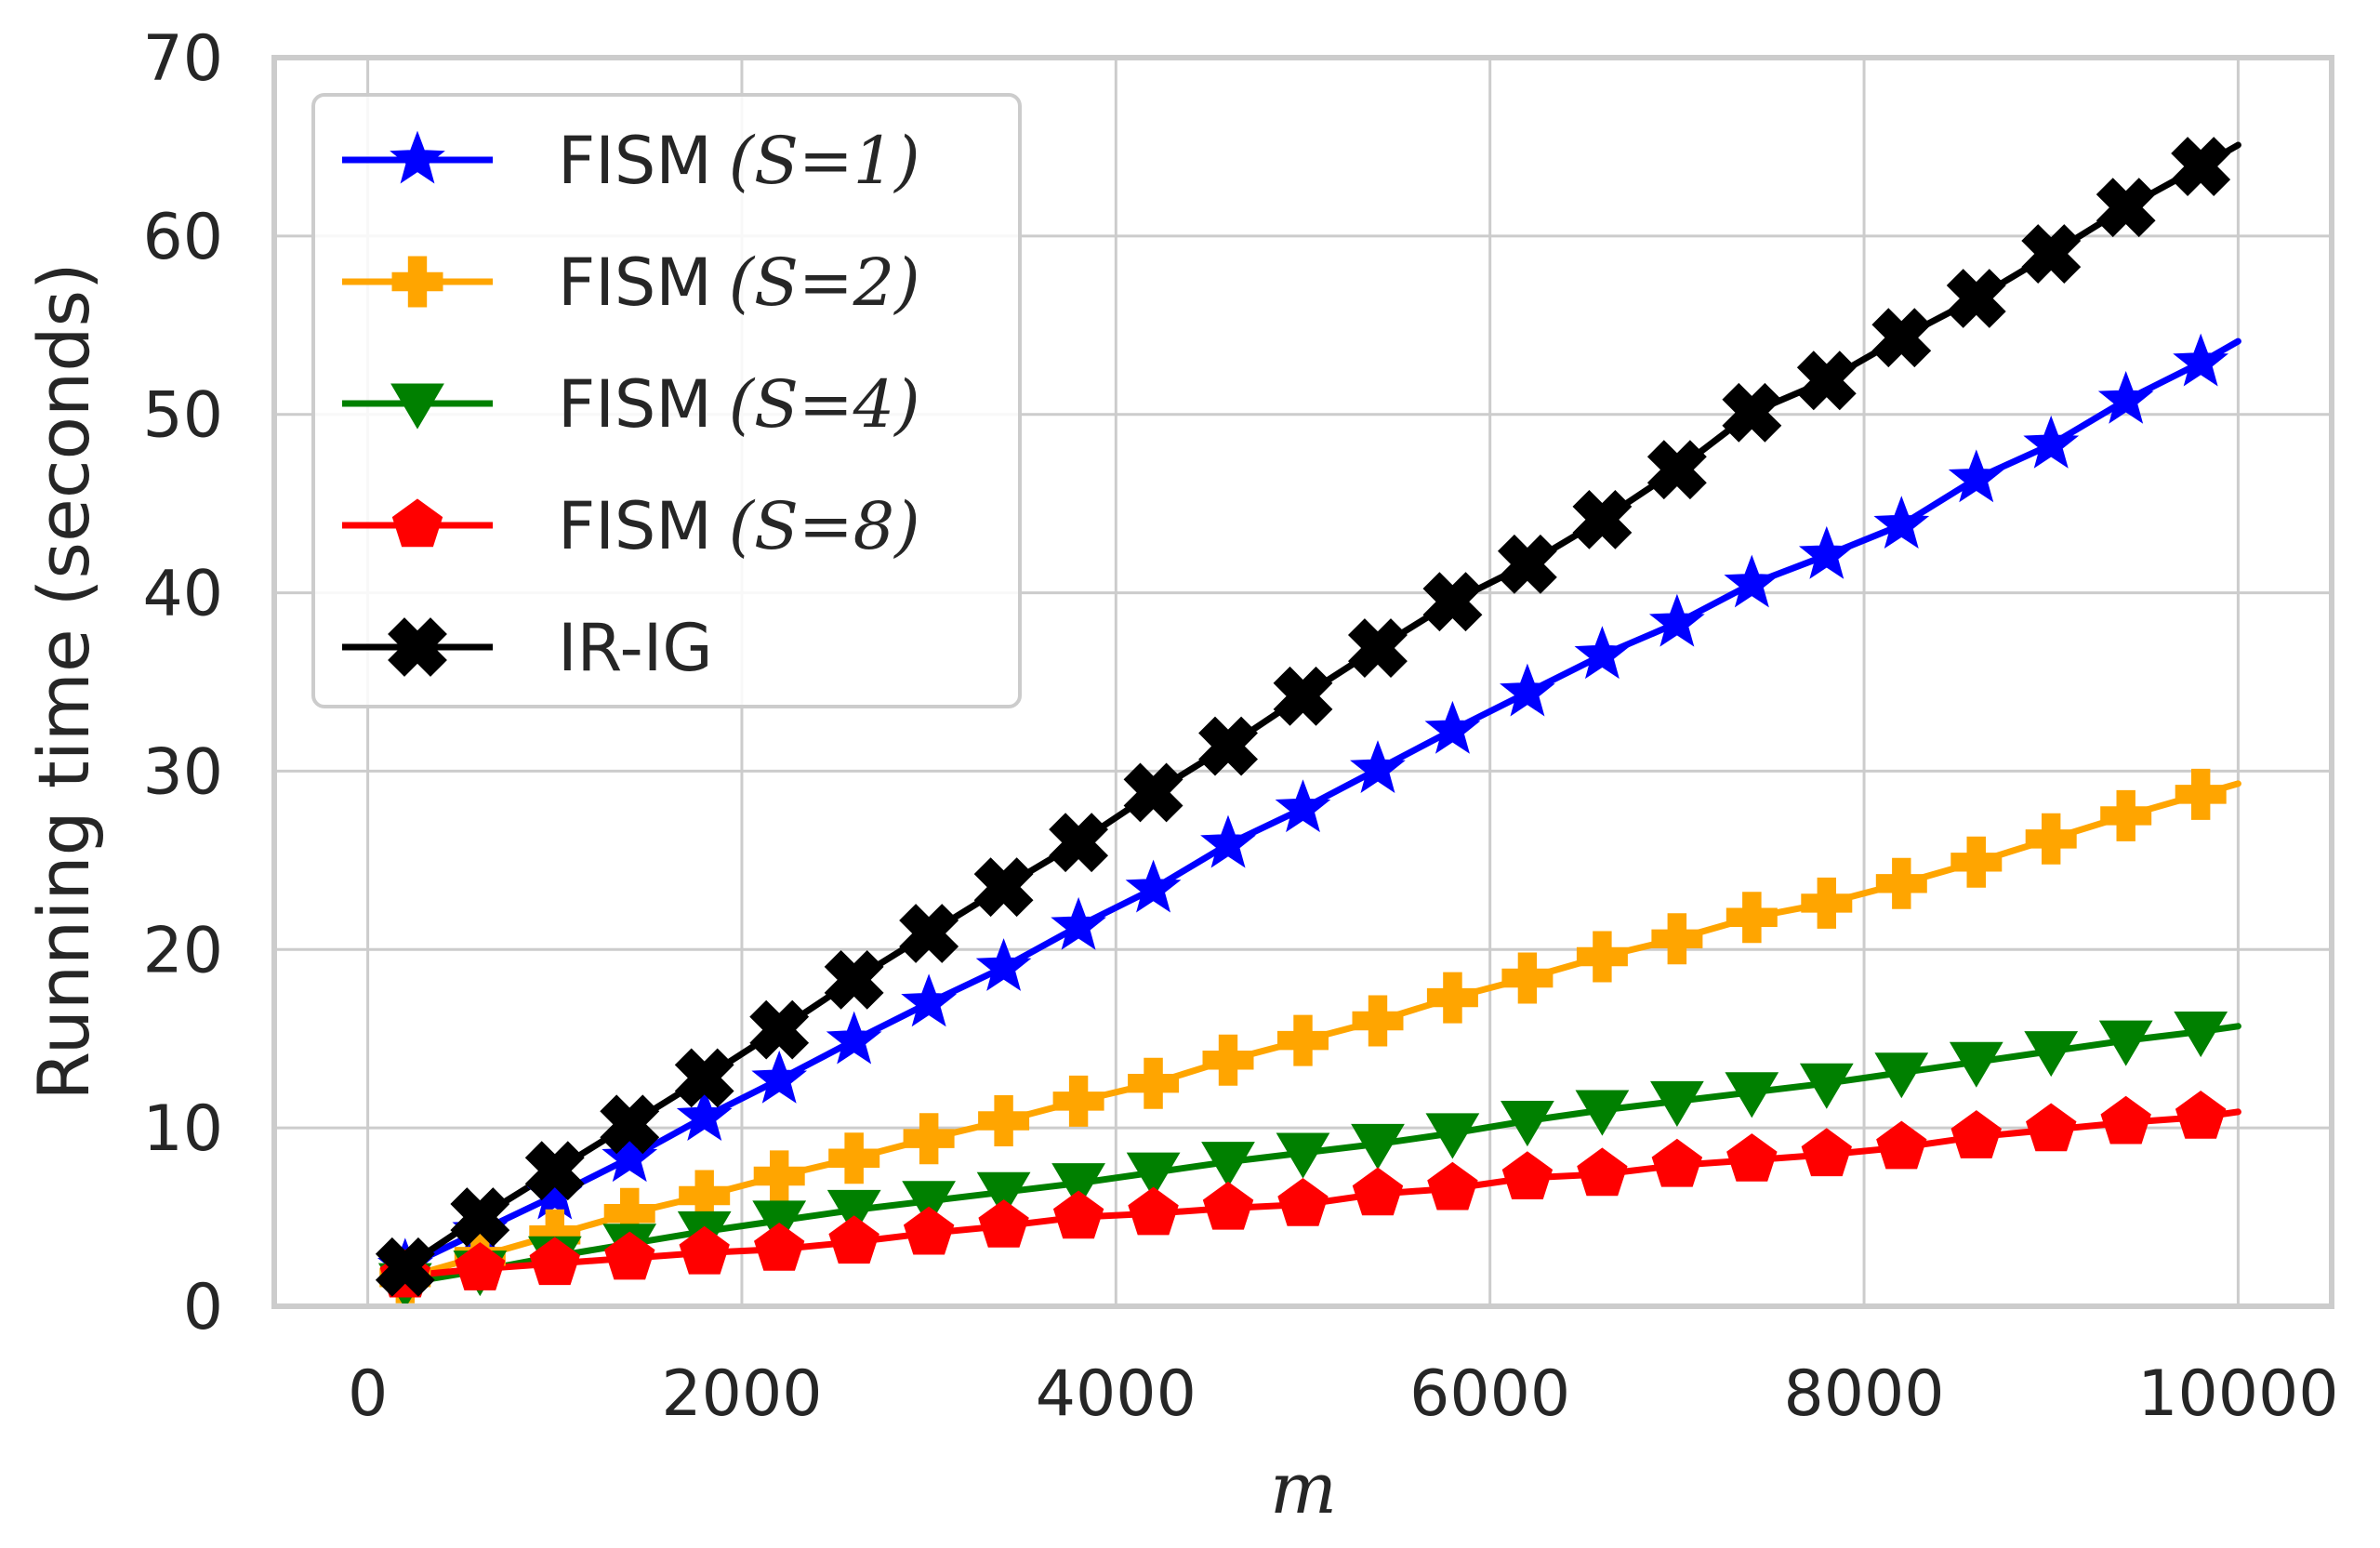 The height and width of the screenshot is (1548, 2380). I want to click on x-tick-label: 10000, so click(2237, 1394).